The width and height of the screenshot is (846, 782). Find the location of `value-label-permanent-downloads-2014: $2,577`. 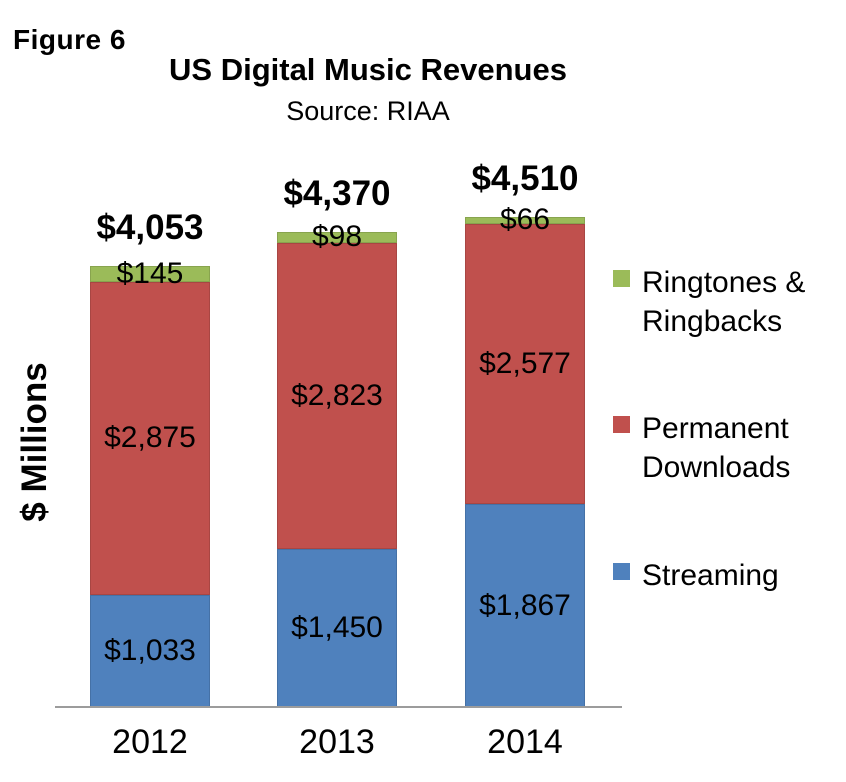

value-label-permanent-downloads-2014: $2,577 is located at coordinates (525, 363).